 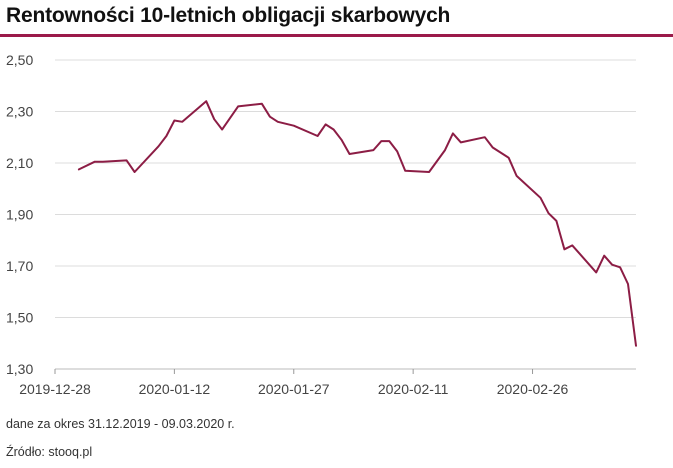 I want to click on y-tick-label: 1,90, so click(x=19, y=215).